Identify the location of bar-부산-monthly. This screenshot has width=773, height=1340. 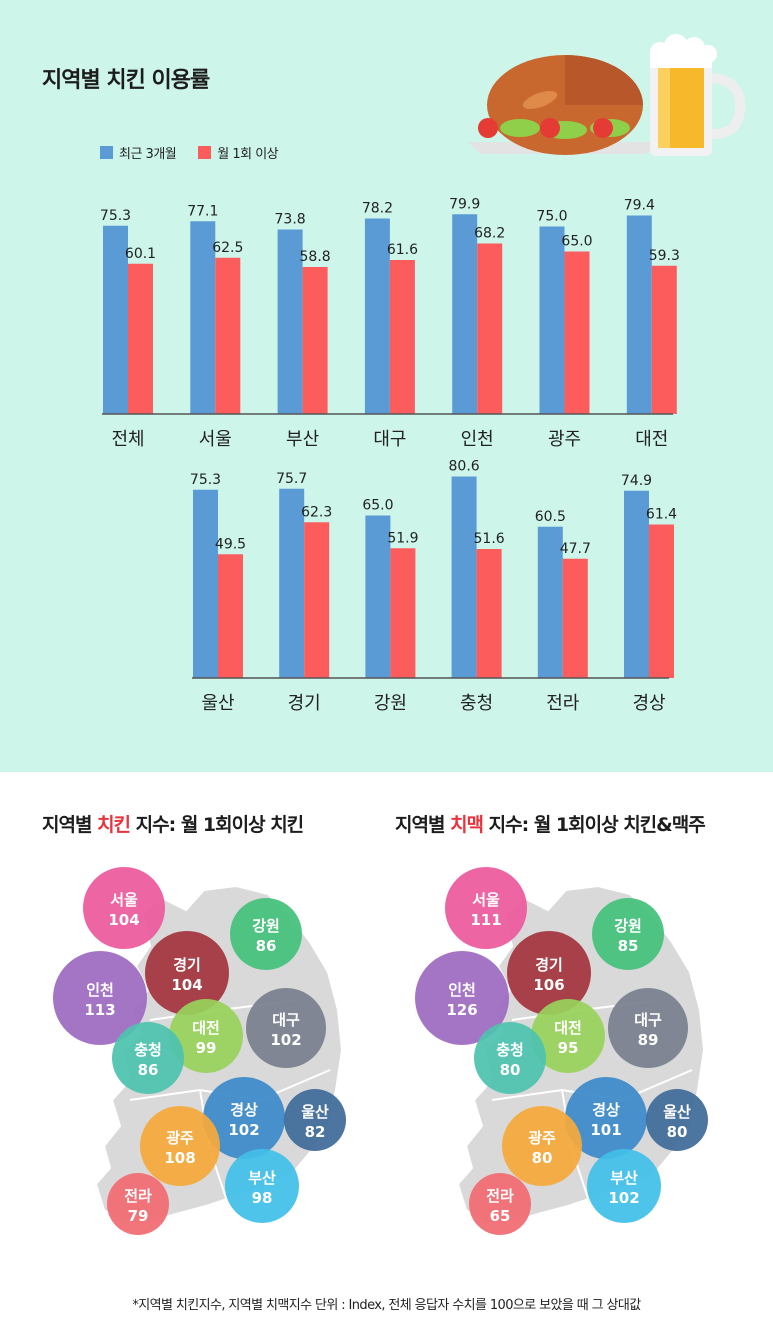
(315, 340).